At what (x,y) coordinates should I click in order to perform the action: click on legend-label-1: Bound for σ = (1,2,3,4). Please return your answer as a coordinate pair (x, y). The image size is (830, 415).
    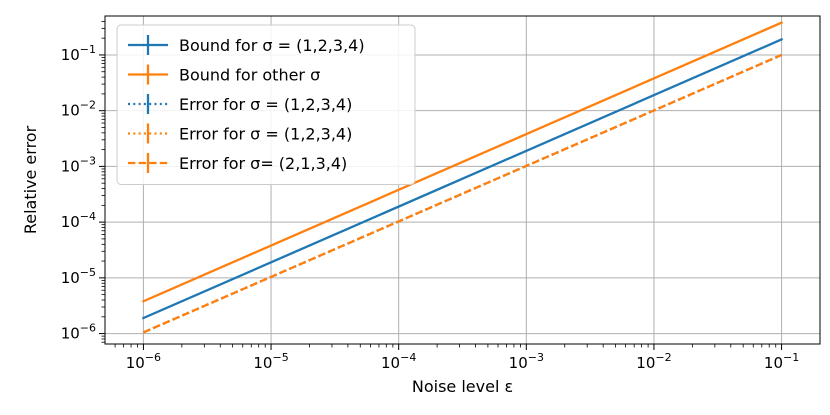
    Looking at the image, I should click on (272, 45).